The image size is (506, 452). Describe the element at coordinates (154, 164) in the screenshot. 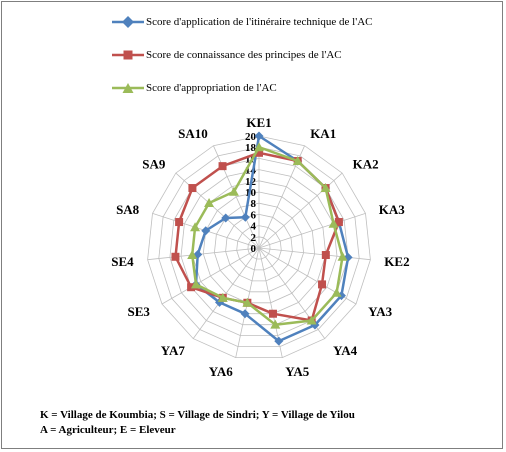

I see `category-label: SA9` at that location.